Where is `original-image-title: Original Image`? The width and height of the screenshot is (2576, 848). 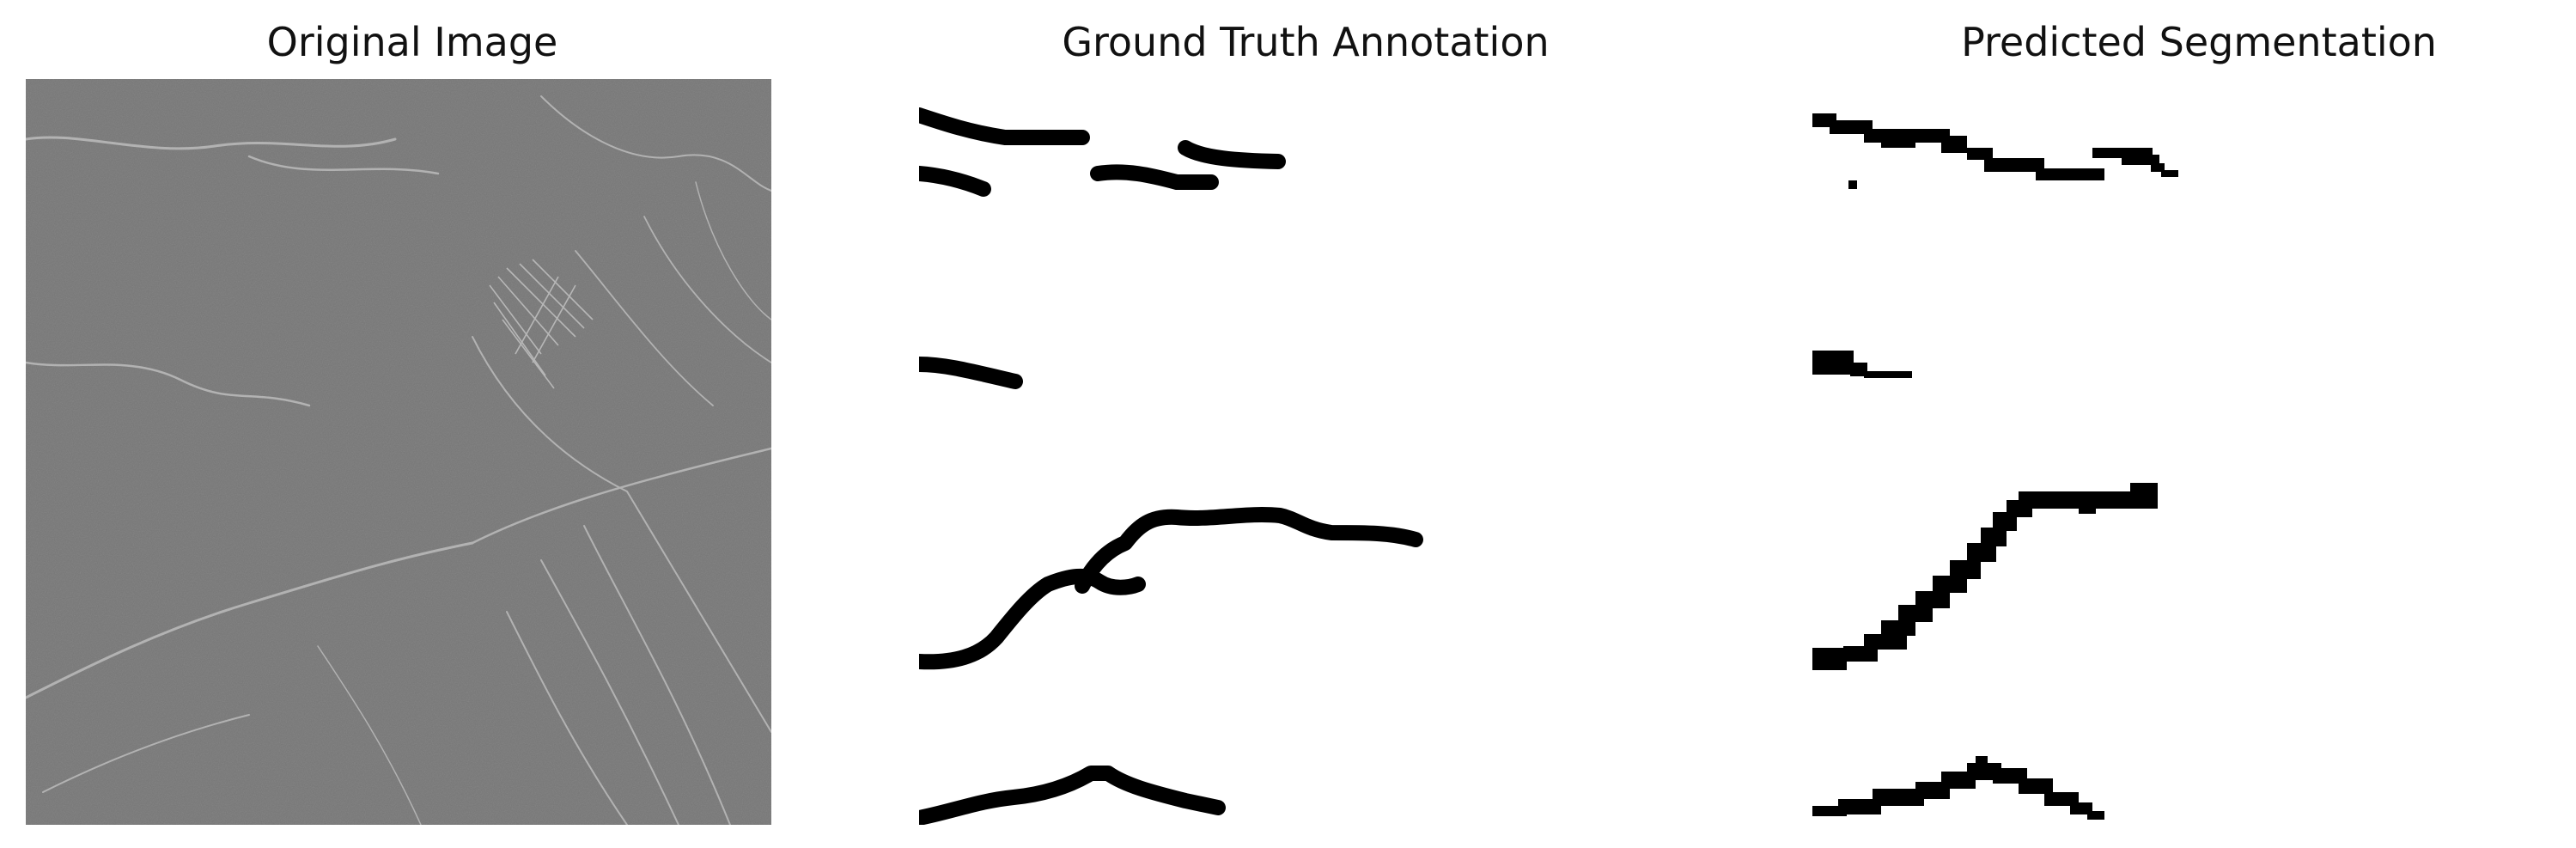
original-image-title: Original Image is located at coordinates (412, 42).